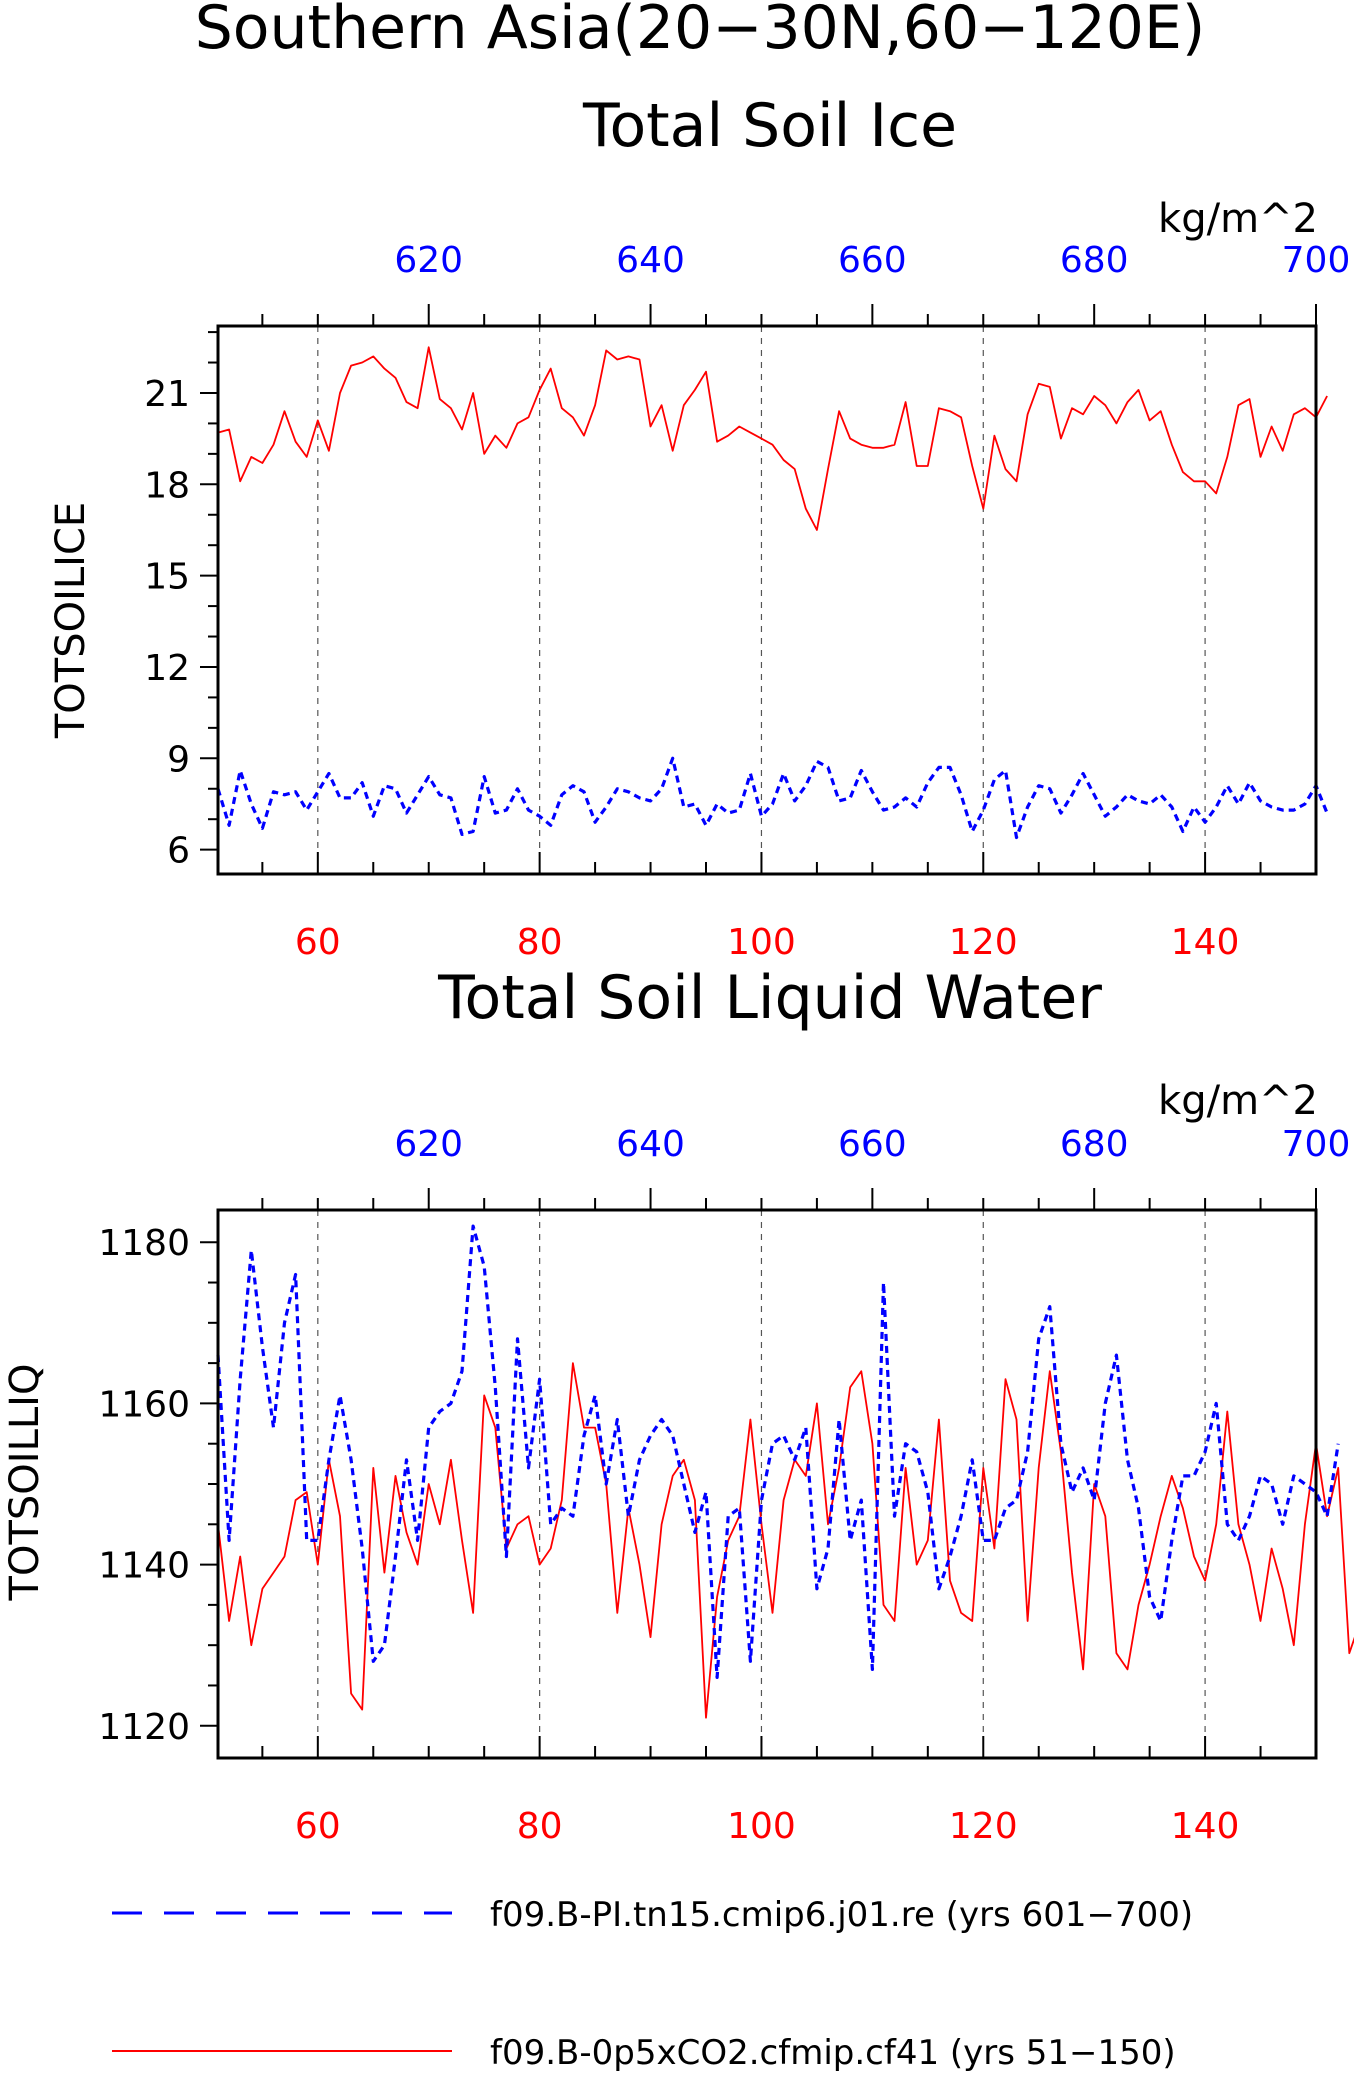  I want to click on soil-ice-bottom-tick-label-0: 60, so click(318, 942).